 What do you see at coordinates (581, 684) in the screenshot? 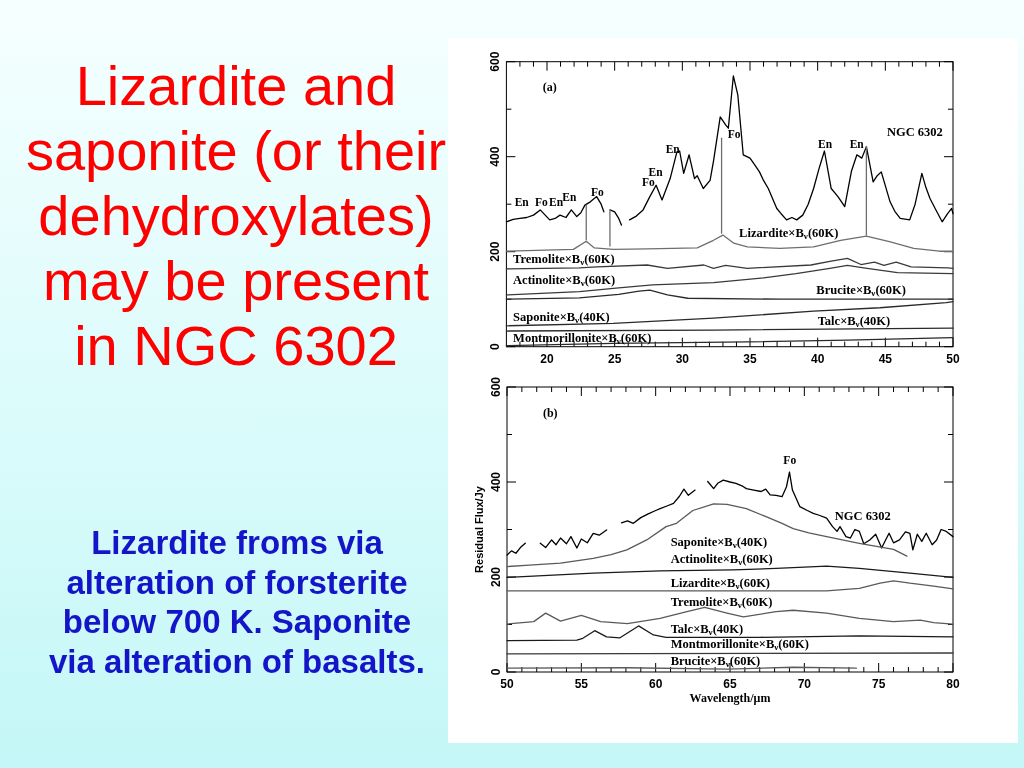
I see `x-tick-label: 55` at bounding box center [581, 684].